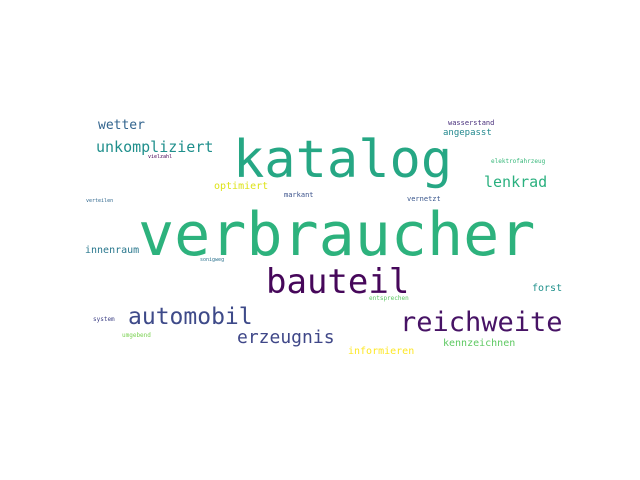  Describe the element at coordinates (286, 337) in the screenshot. I see `word-erzeugnis: erzeugnis` at that location.